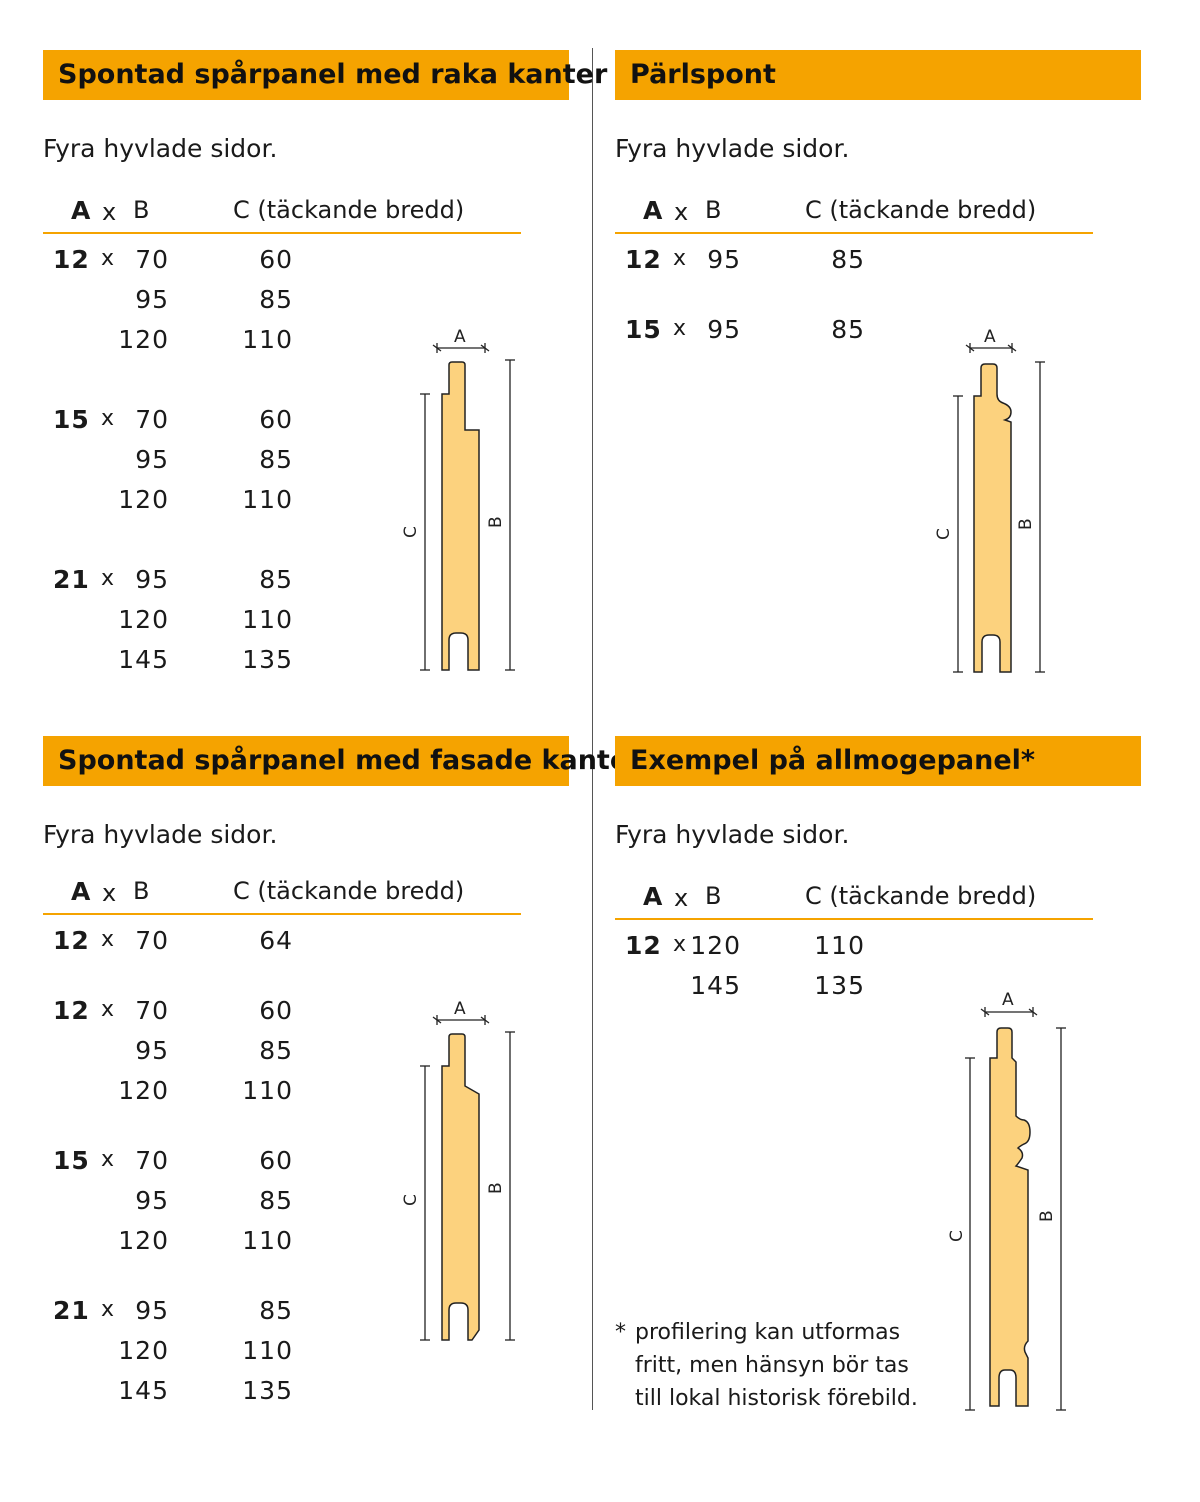 The height and width of the screenshot is (1502, 1200). What do you see at coordinates (772, 1365) in the screenshot?
I see `footnote-line: fritt, men hänsyn bör tas` at bounding box center [772, 1365].